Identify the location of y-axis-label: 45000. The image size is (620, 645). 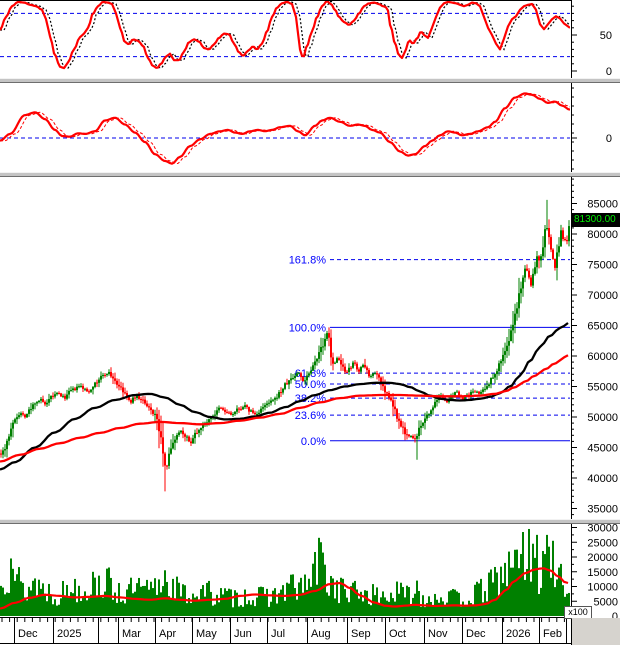
(602, 449).